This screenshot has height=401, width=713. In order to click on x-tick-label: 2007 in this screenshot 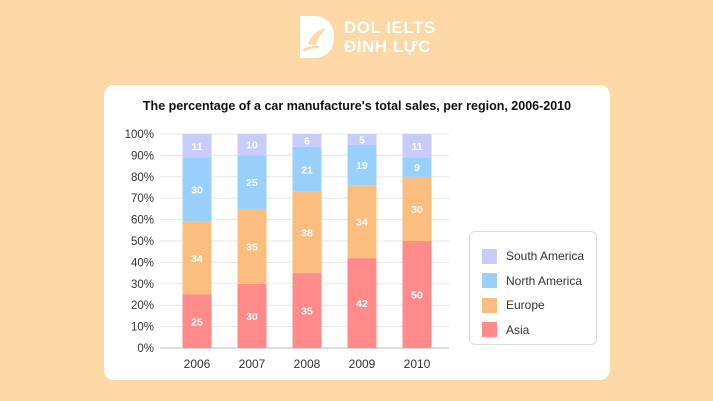, I will do `click(252, 364)`.